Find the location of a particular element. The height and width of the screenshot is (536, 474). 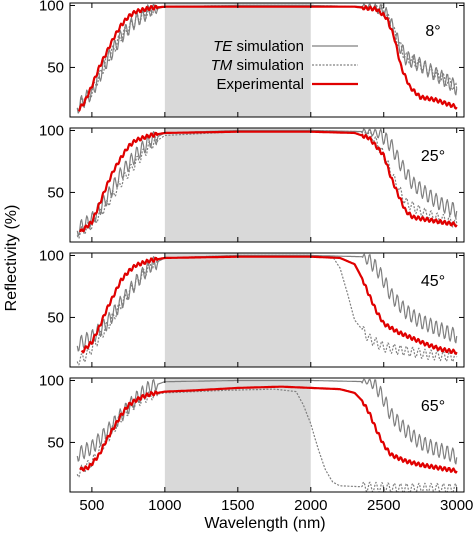

legend-entry-emph: TE is located at coordinates (223, 46).